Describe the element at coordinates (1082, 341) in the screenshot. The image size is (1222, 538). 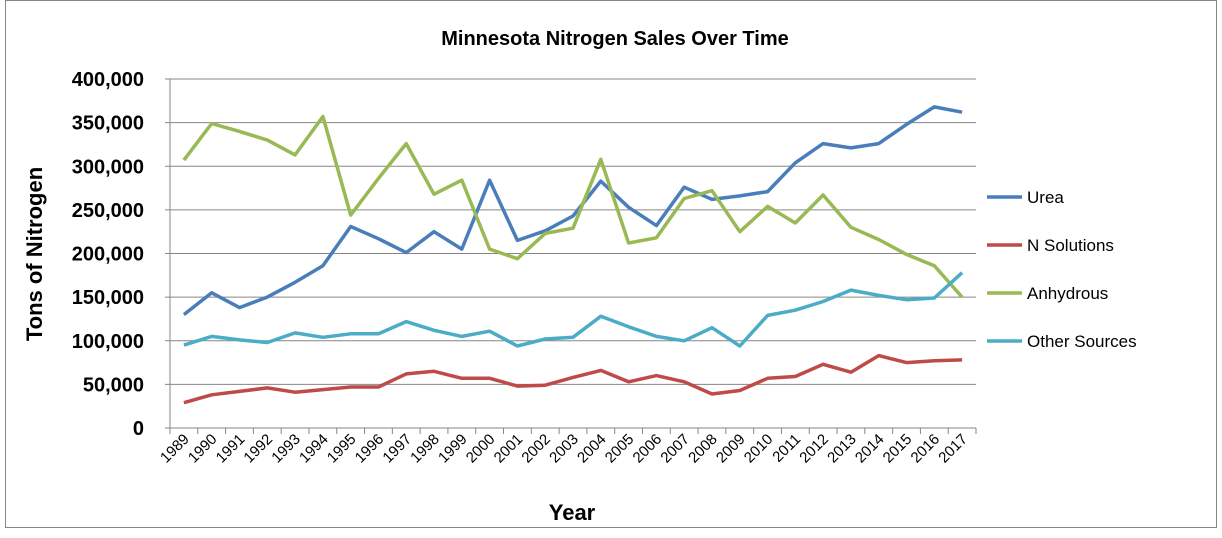
I see `legend-label: Other Sources` at that location.